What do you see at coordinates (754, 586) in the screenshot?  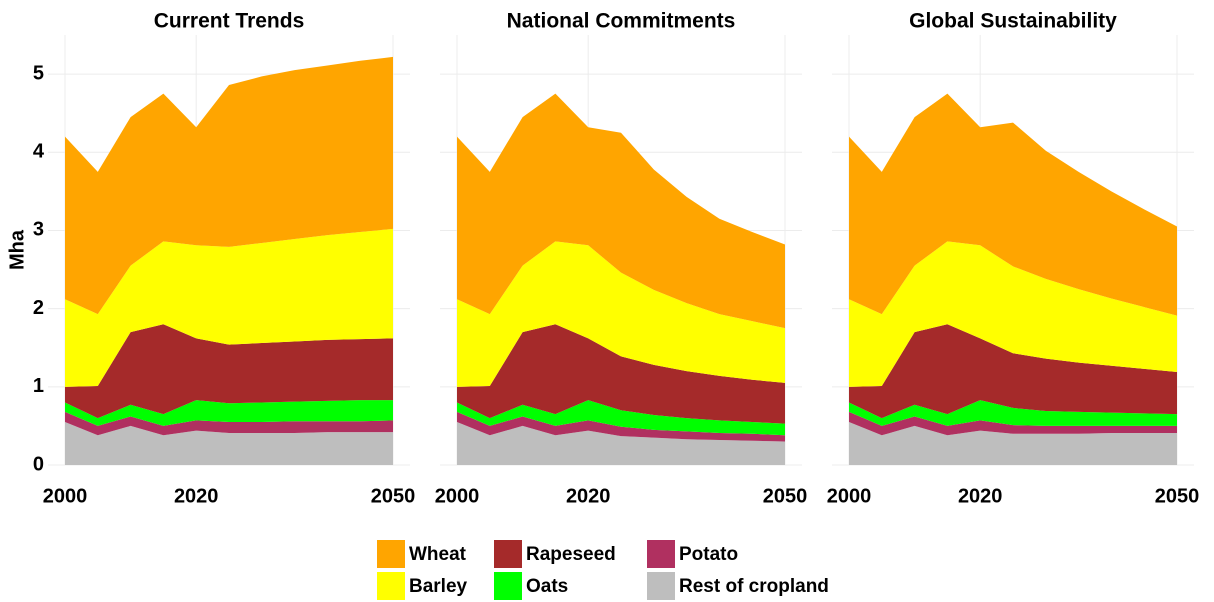 I see `legend-label: Rest of cropland` at bounding box center [754, 586].